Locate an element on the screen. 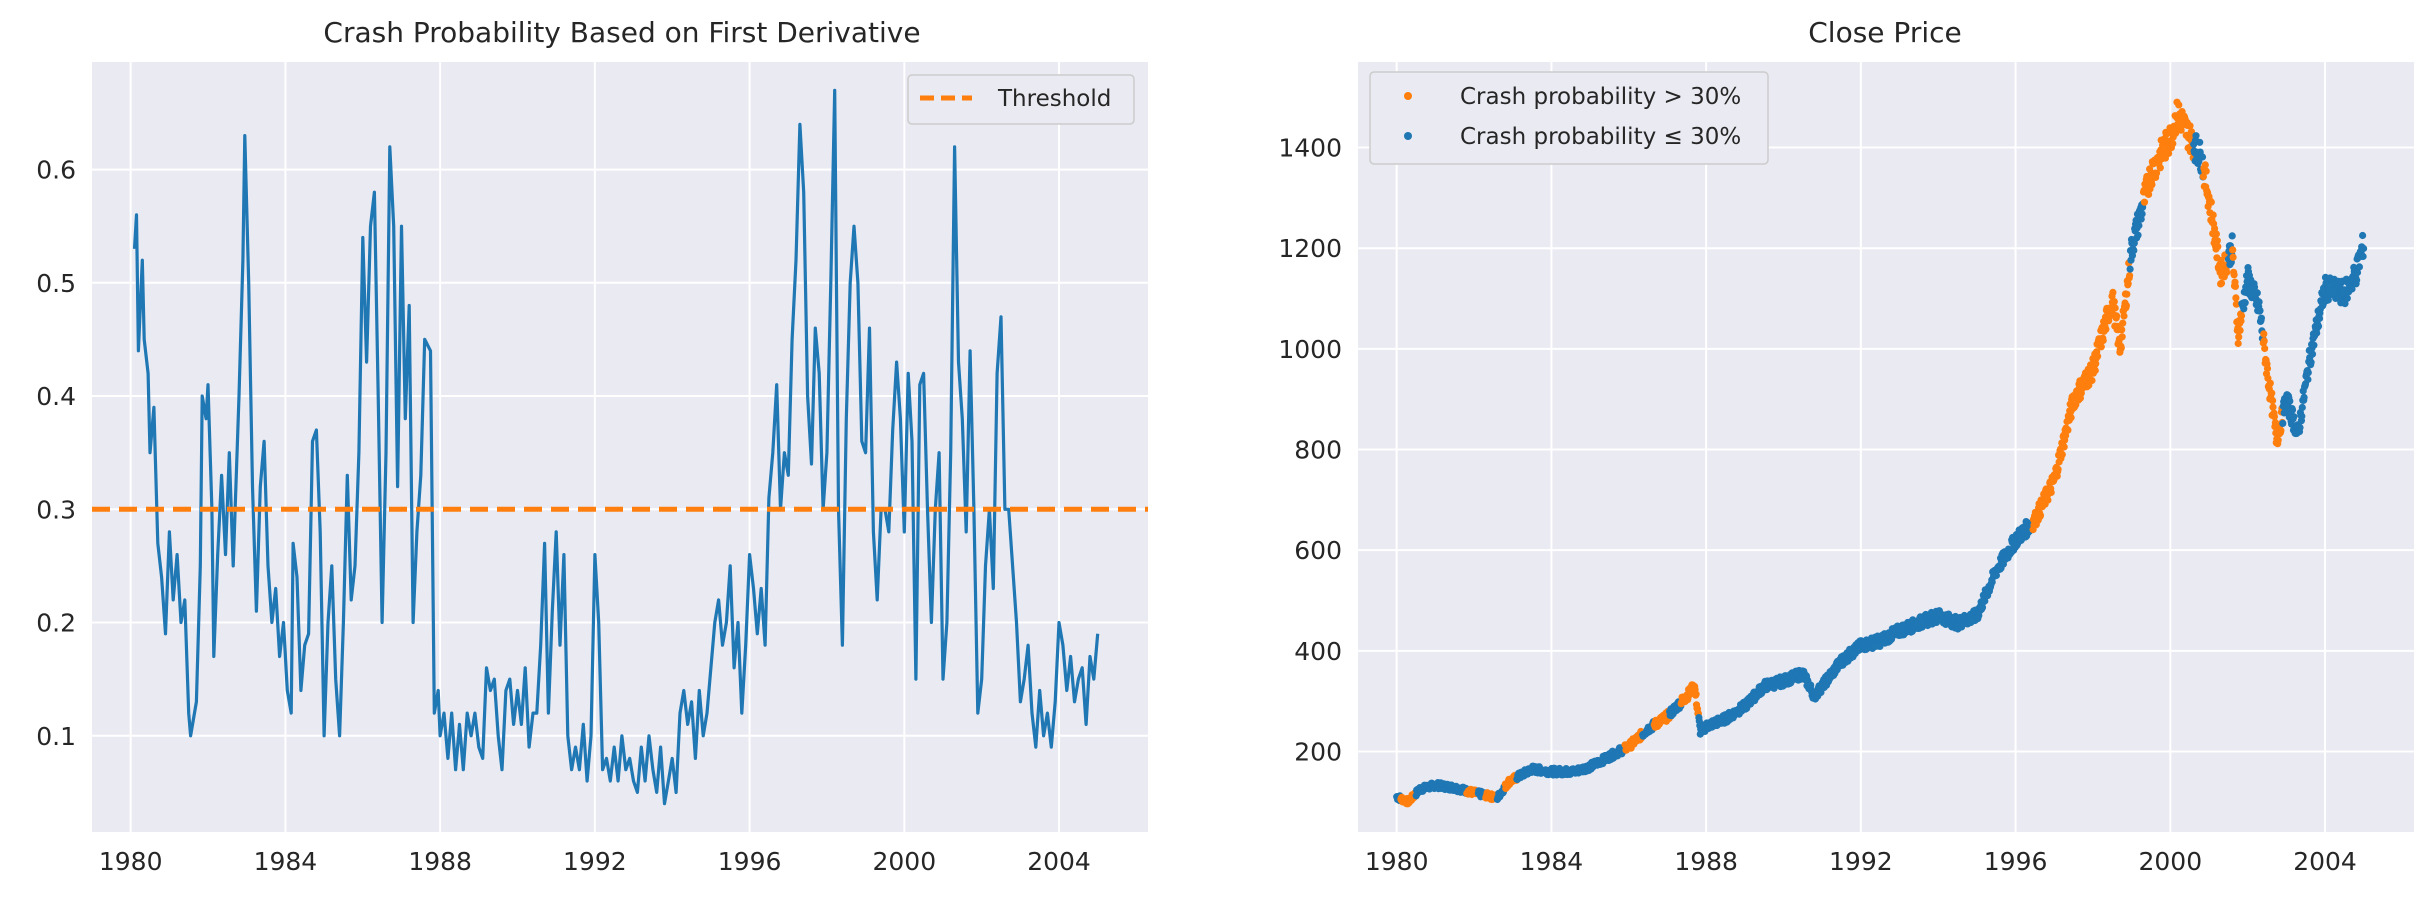 The height and width of the screenshot is (905, 2433). y-tick-label: 0.5 is located at coordinates (56, 283).